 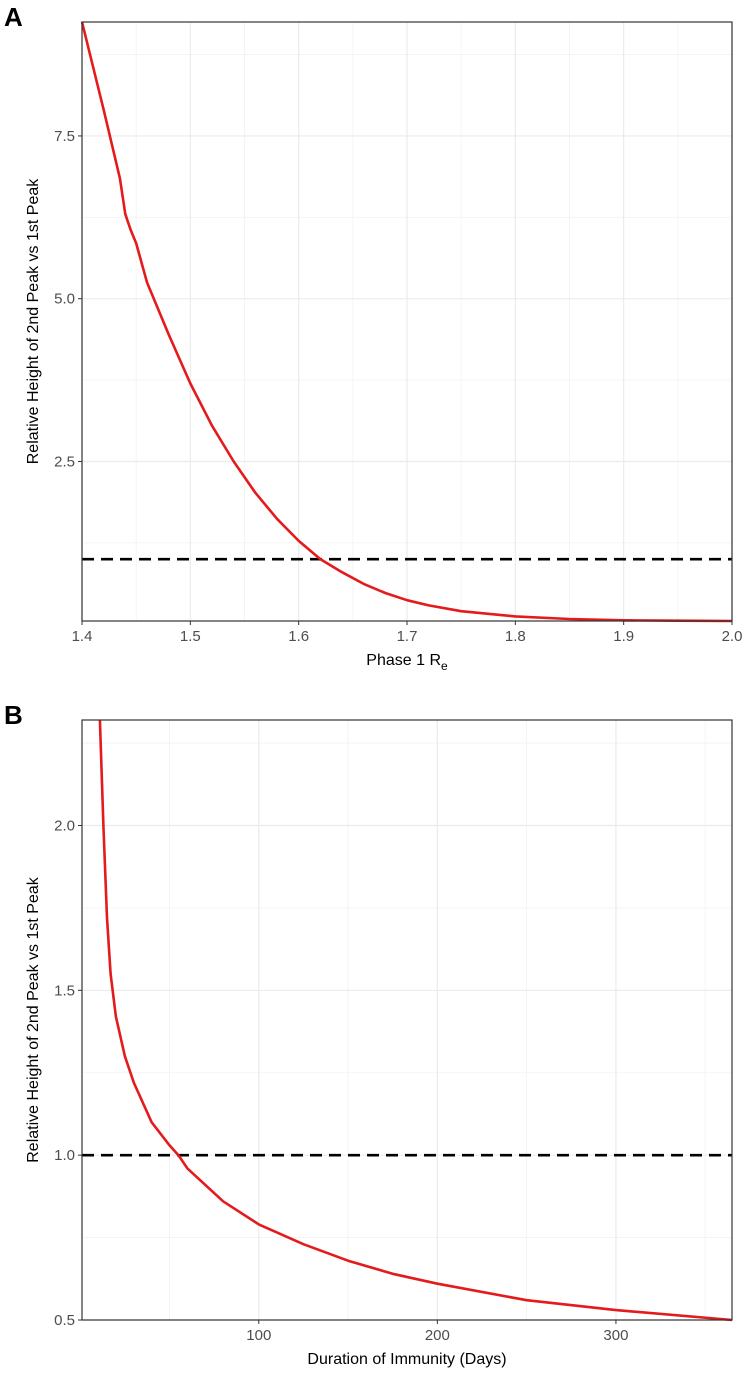 I want to click on panel-a-x-tick-label: 1.4, so click(x=82, y=636).